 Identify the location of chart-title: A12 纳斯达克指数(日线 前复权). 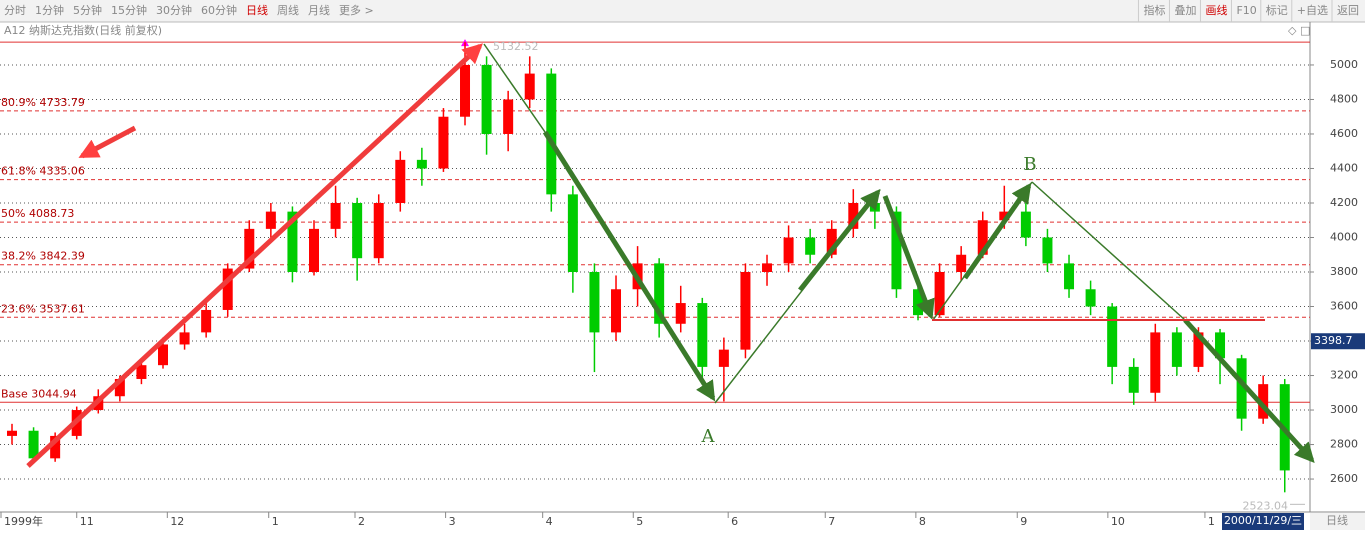
(83, 30).